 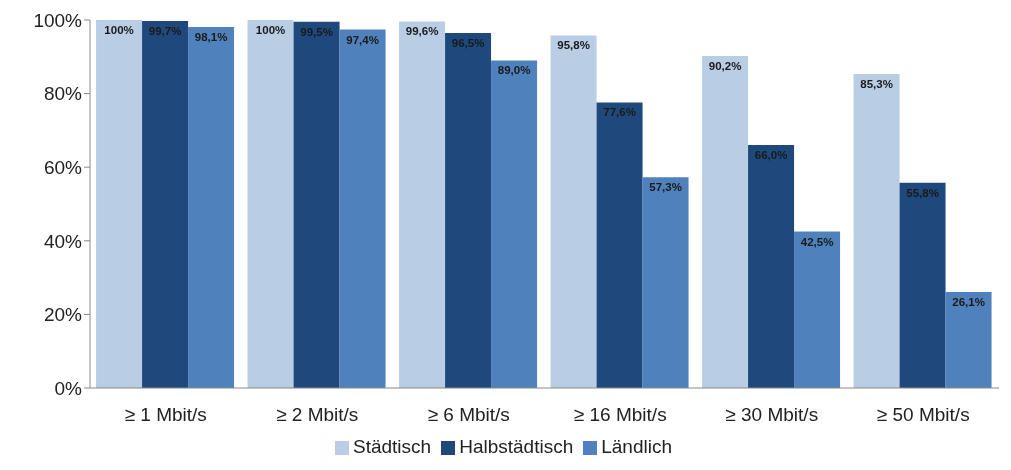 I want to click on data-label: 90,2%, so click(x=725, y=66).